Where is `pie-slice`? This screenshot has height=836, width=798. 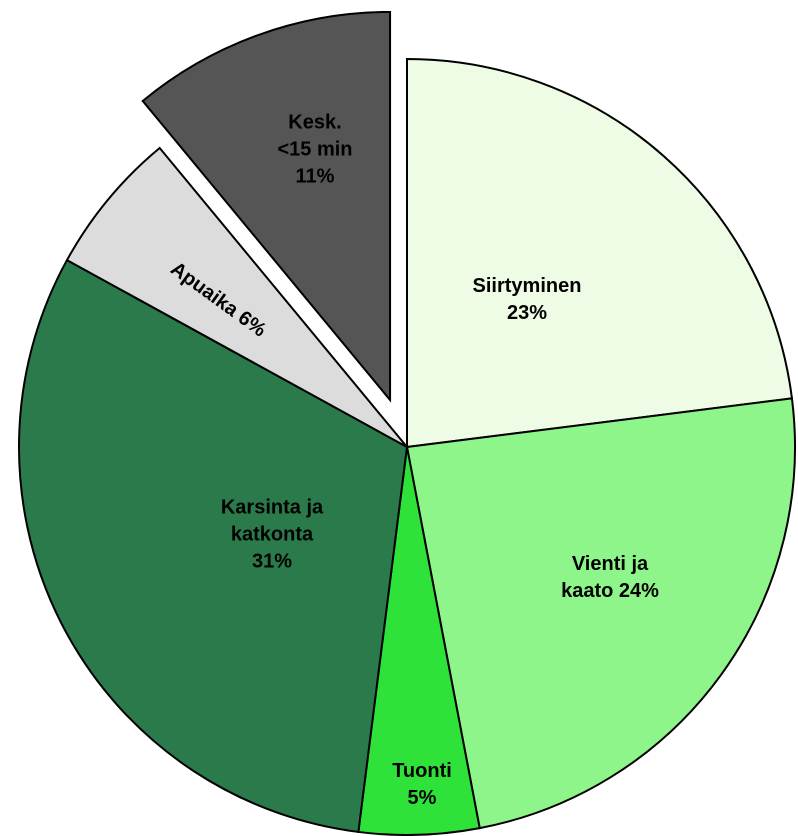
pie-slice is located at coordinates (266, 206).